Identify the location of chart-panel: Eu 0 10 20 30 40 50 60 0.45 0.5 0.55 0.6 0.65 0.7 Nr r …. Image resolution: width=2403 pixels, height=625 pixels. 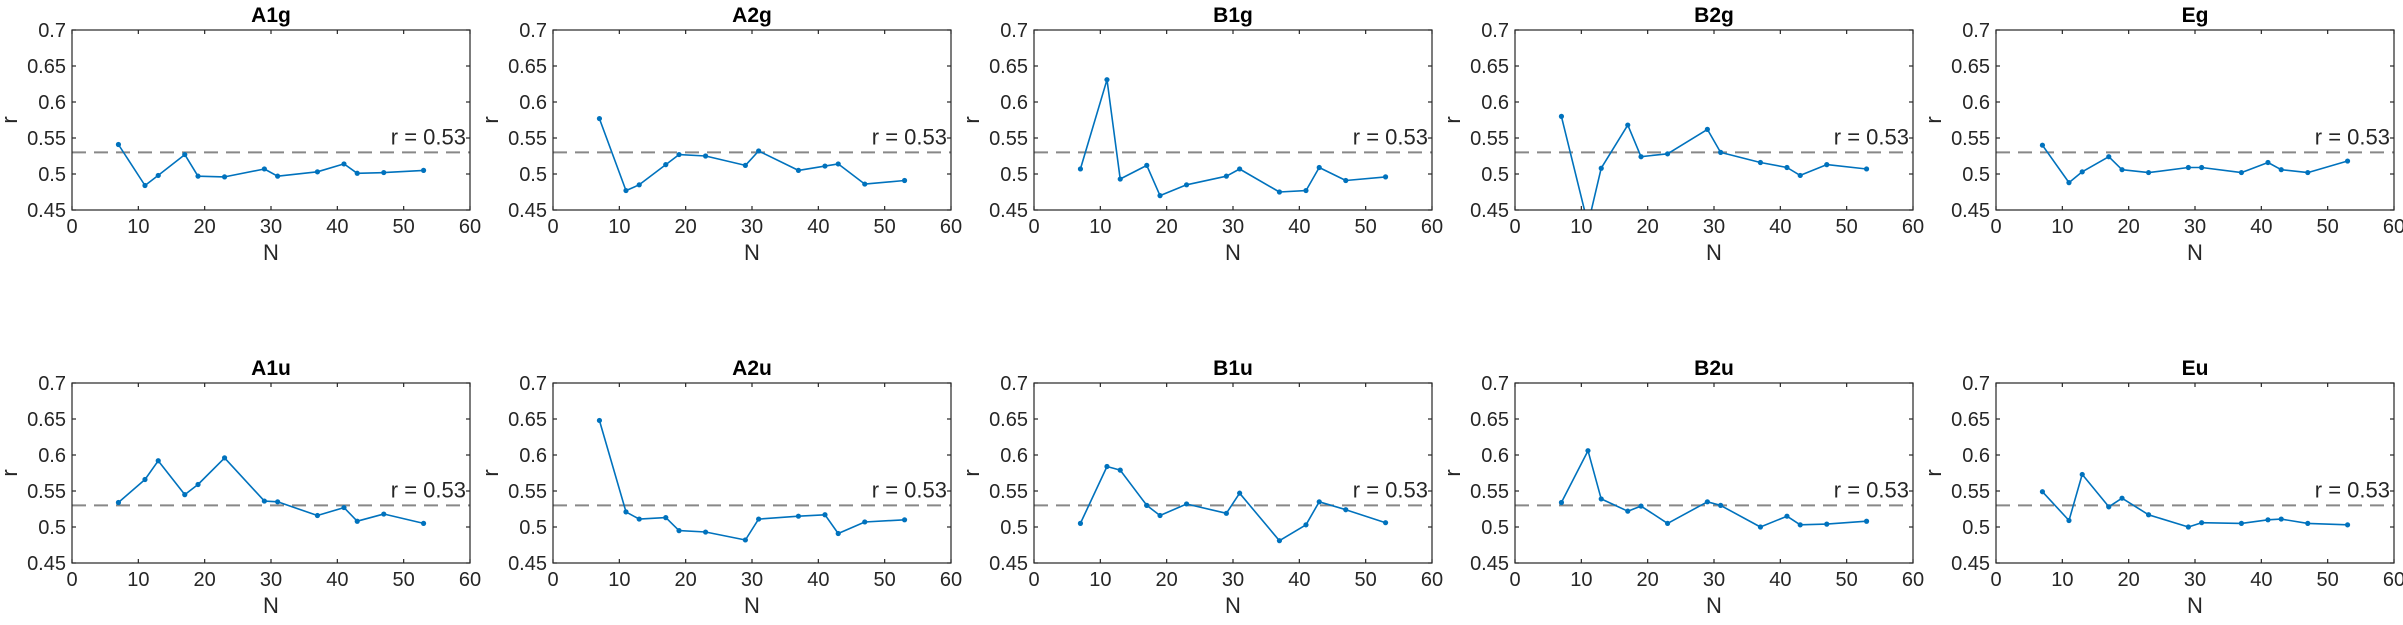
(2162, 487).